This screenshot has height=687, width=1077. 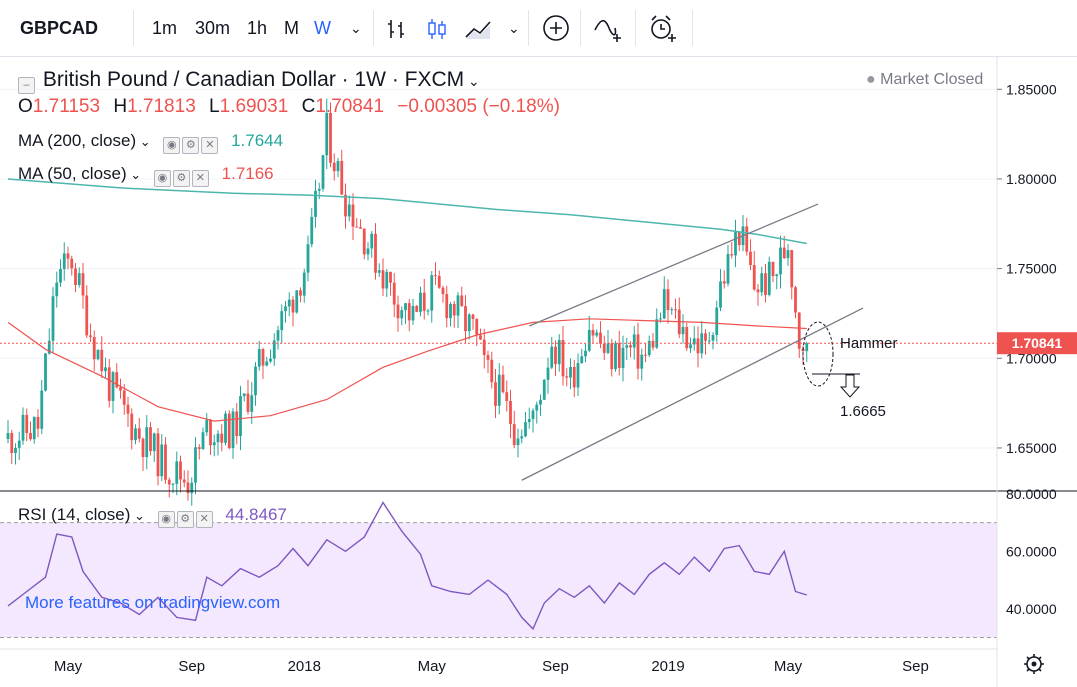 I want to click on title-chevron-down-icon: ⌄, so click(x=472, y=81).